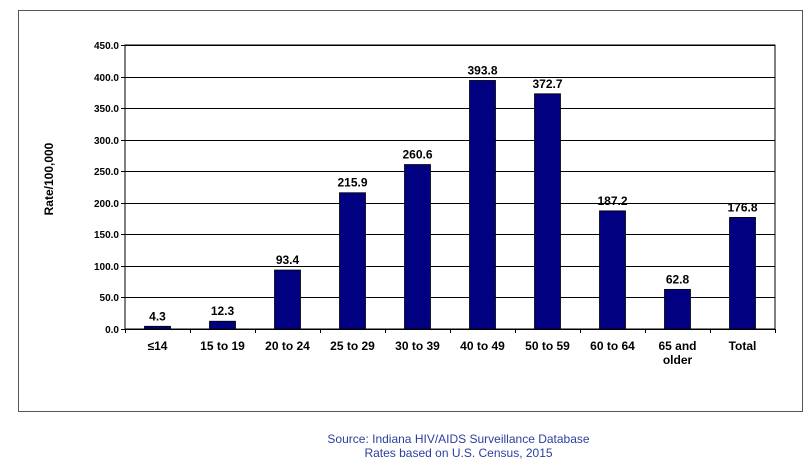 The width and height of the screenshot is (812, 468). Describe the element at coordinates (158, 346) in the screenshot. I see `x-tick-label: ≤14` at that location.